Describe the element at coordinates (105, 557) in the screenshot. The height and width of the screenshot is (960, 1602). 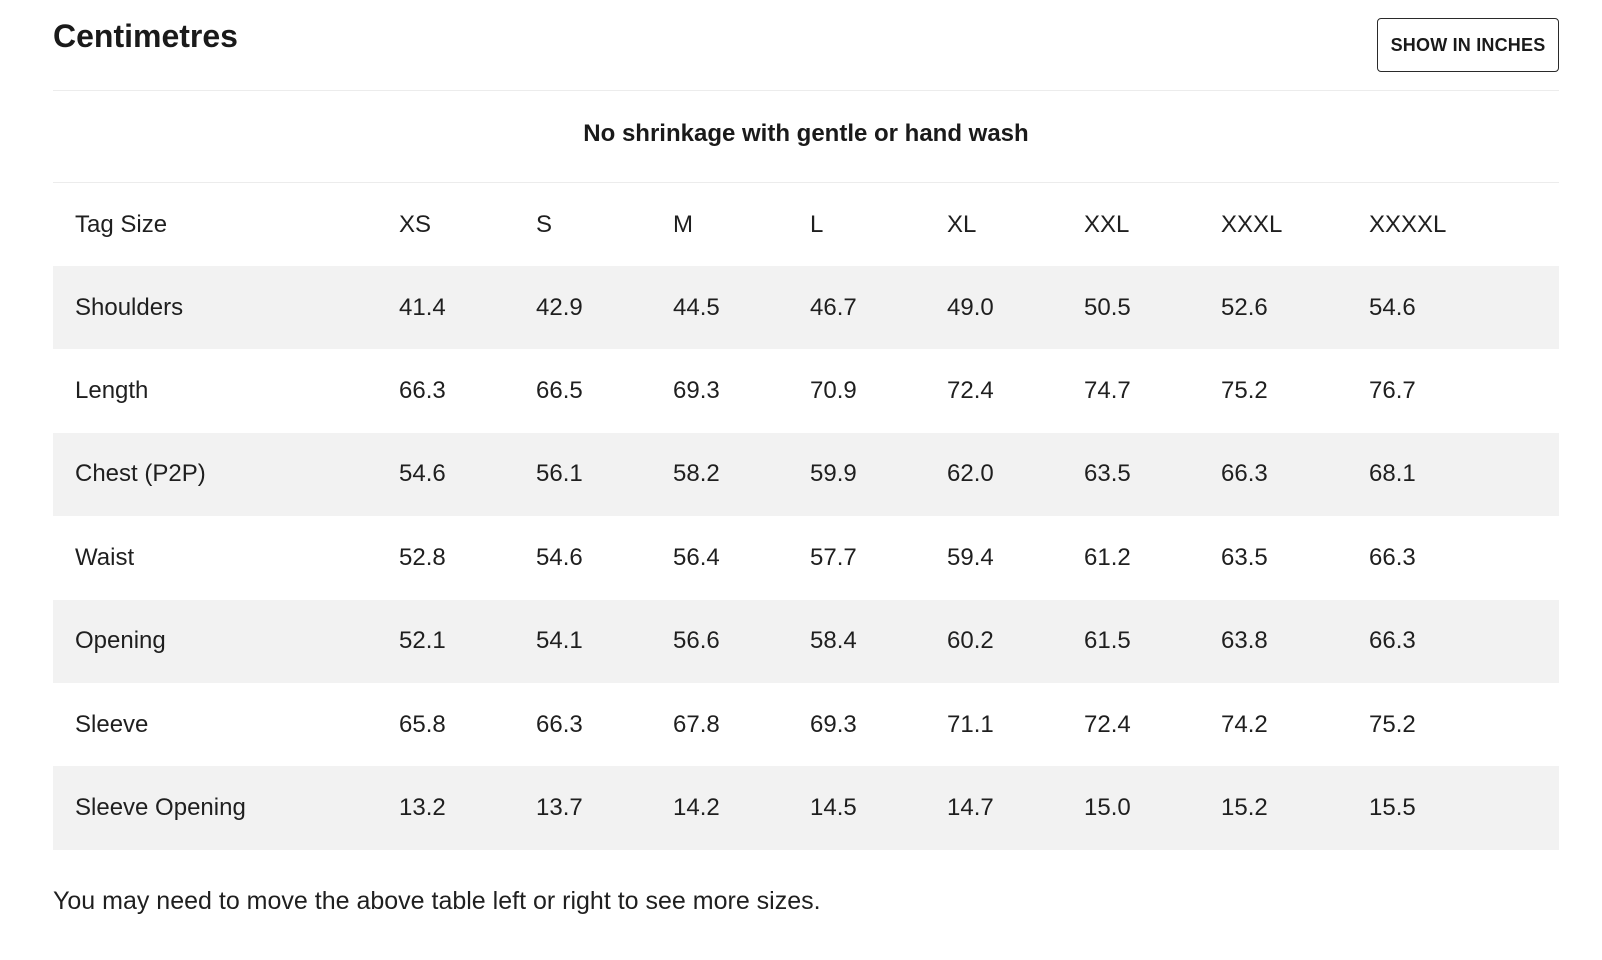
I see `row-label: Waist` at that location.